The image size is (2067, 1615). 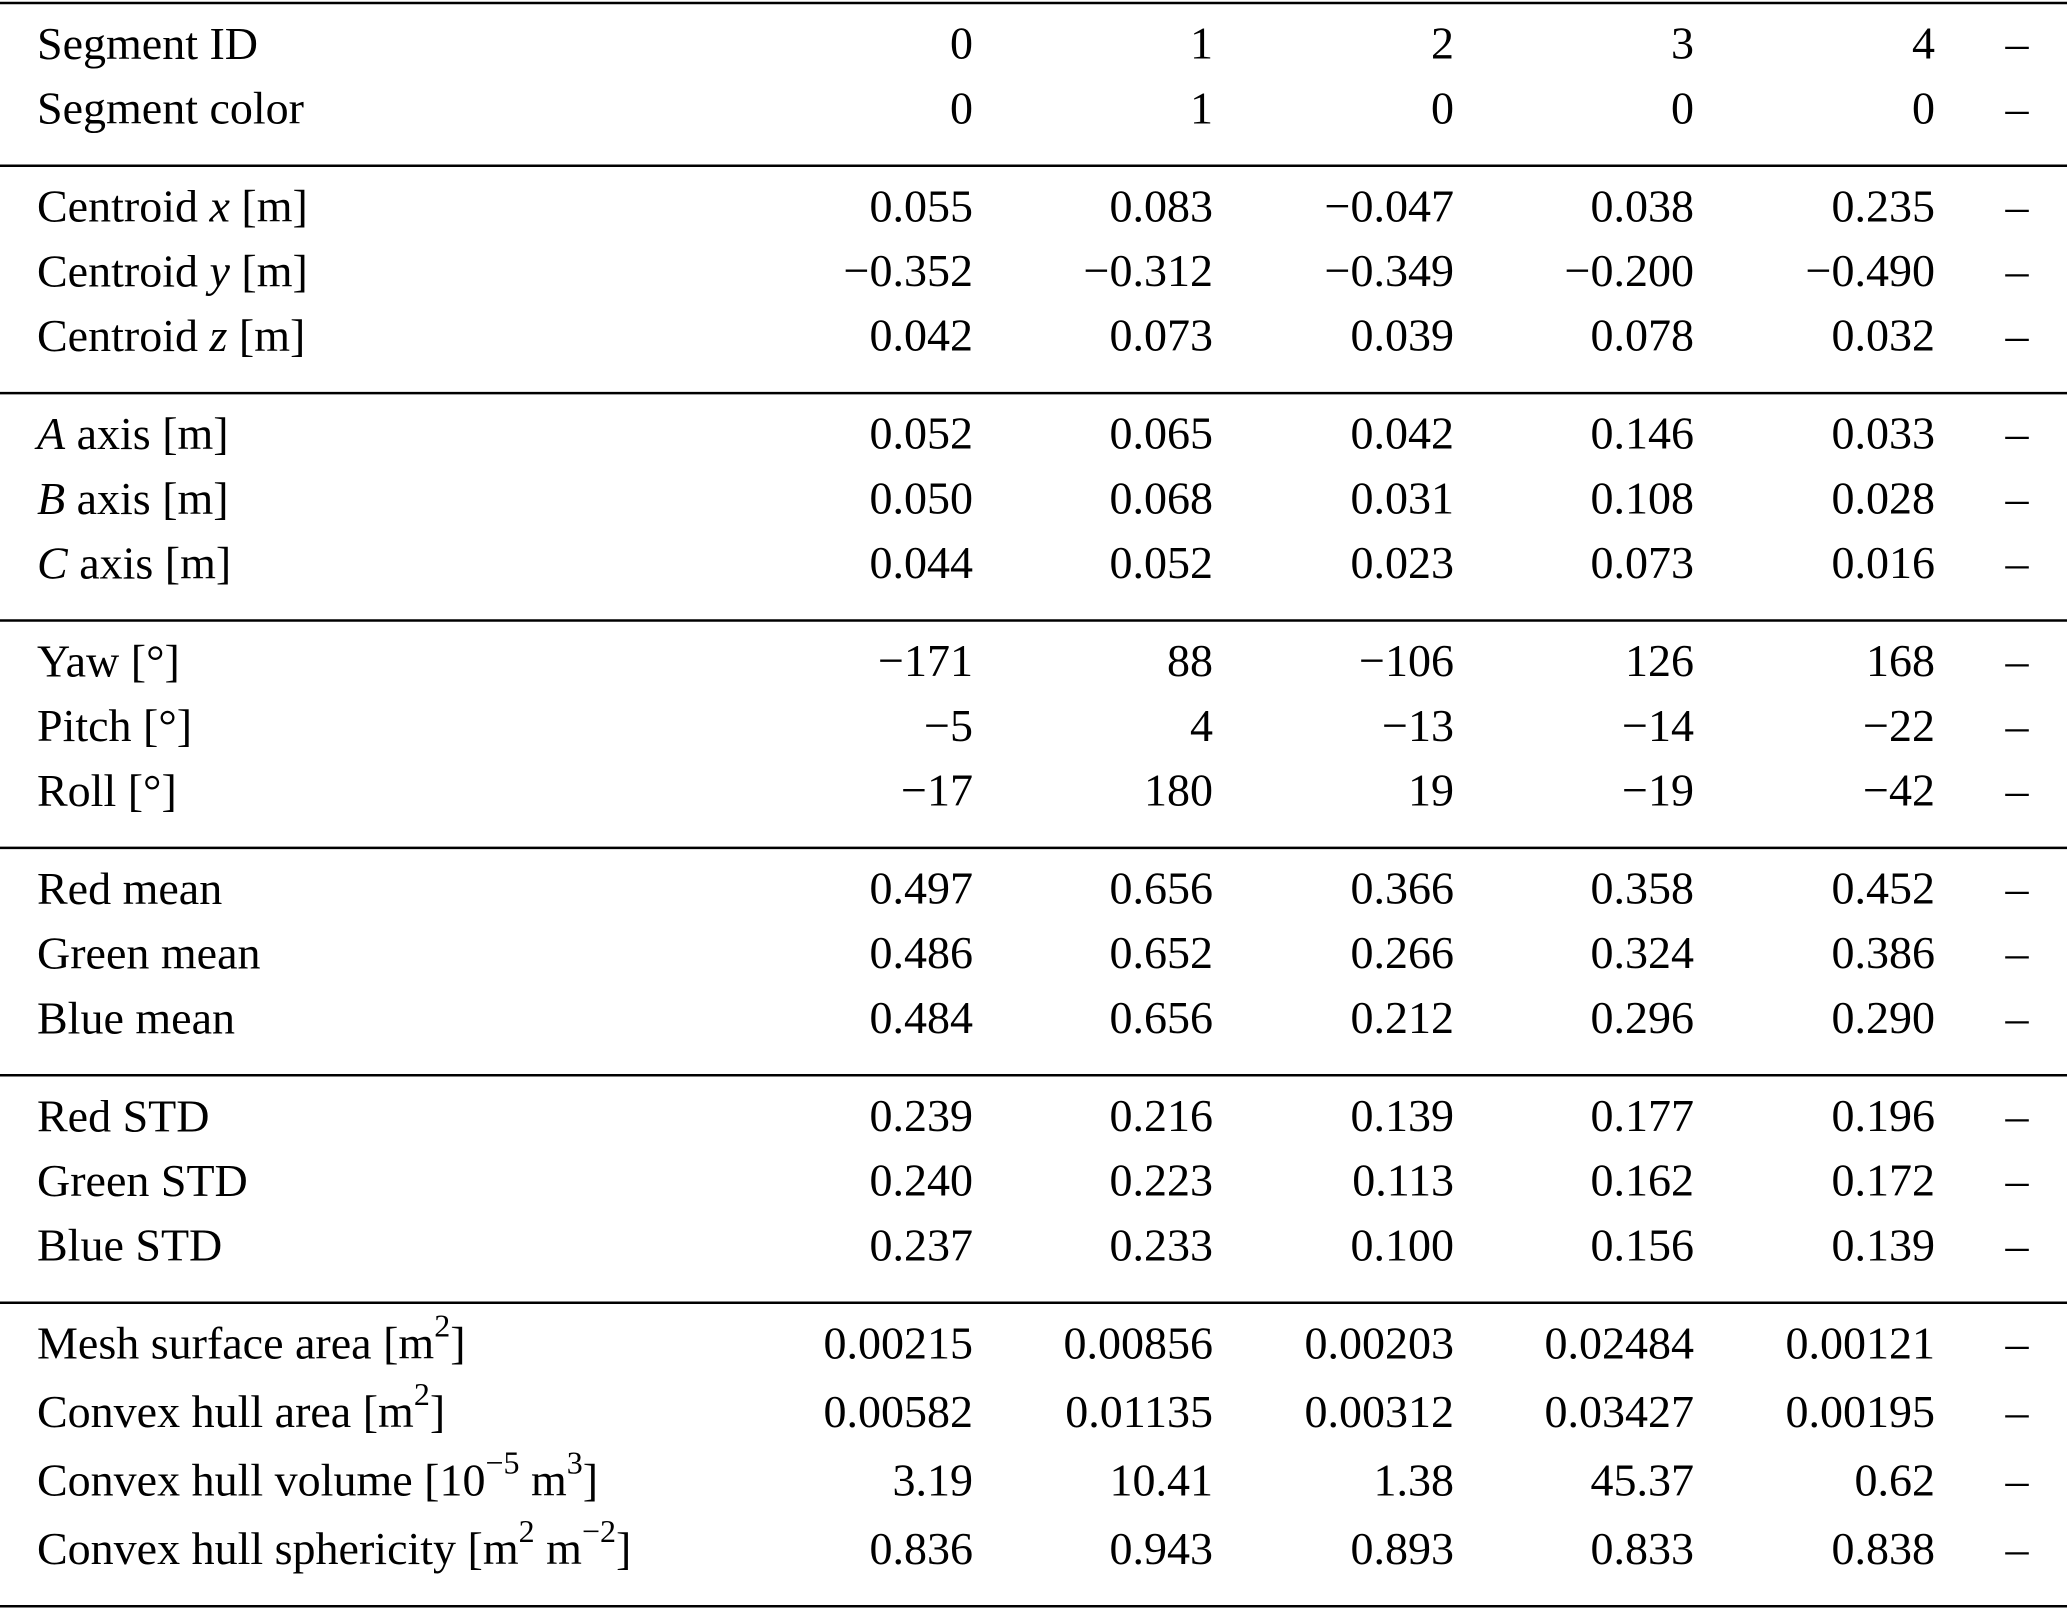 What do you see at coordinates (1899, 789) in the screenshot?
I see `cell: −42` at bounding box center [1899, 789].